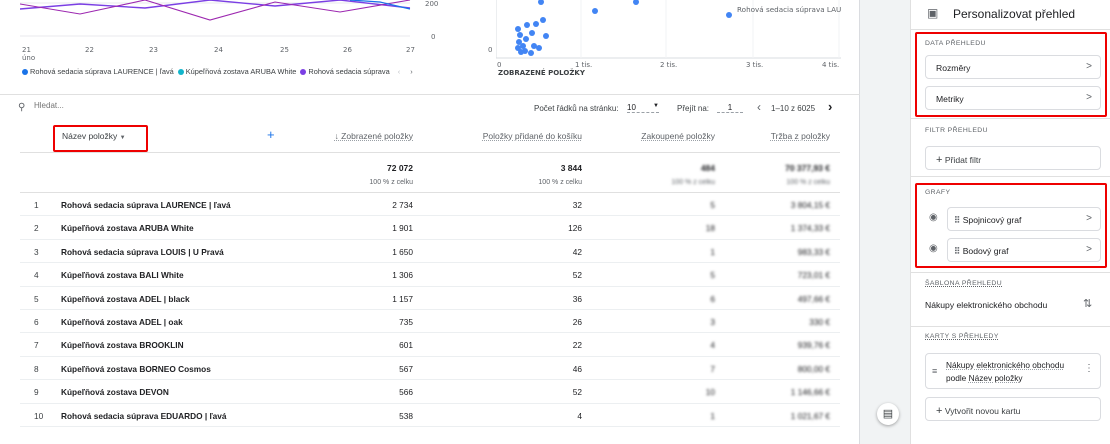  Describe the element at coordinates (406, 321) in the screenshot. I see `views-value: 735` at that location.